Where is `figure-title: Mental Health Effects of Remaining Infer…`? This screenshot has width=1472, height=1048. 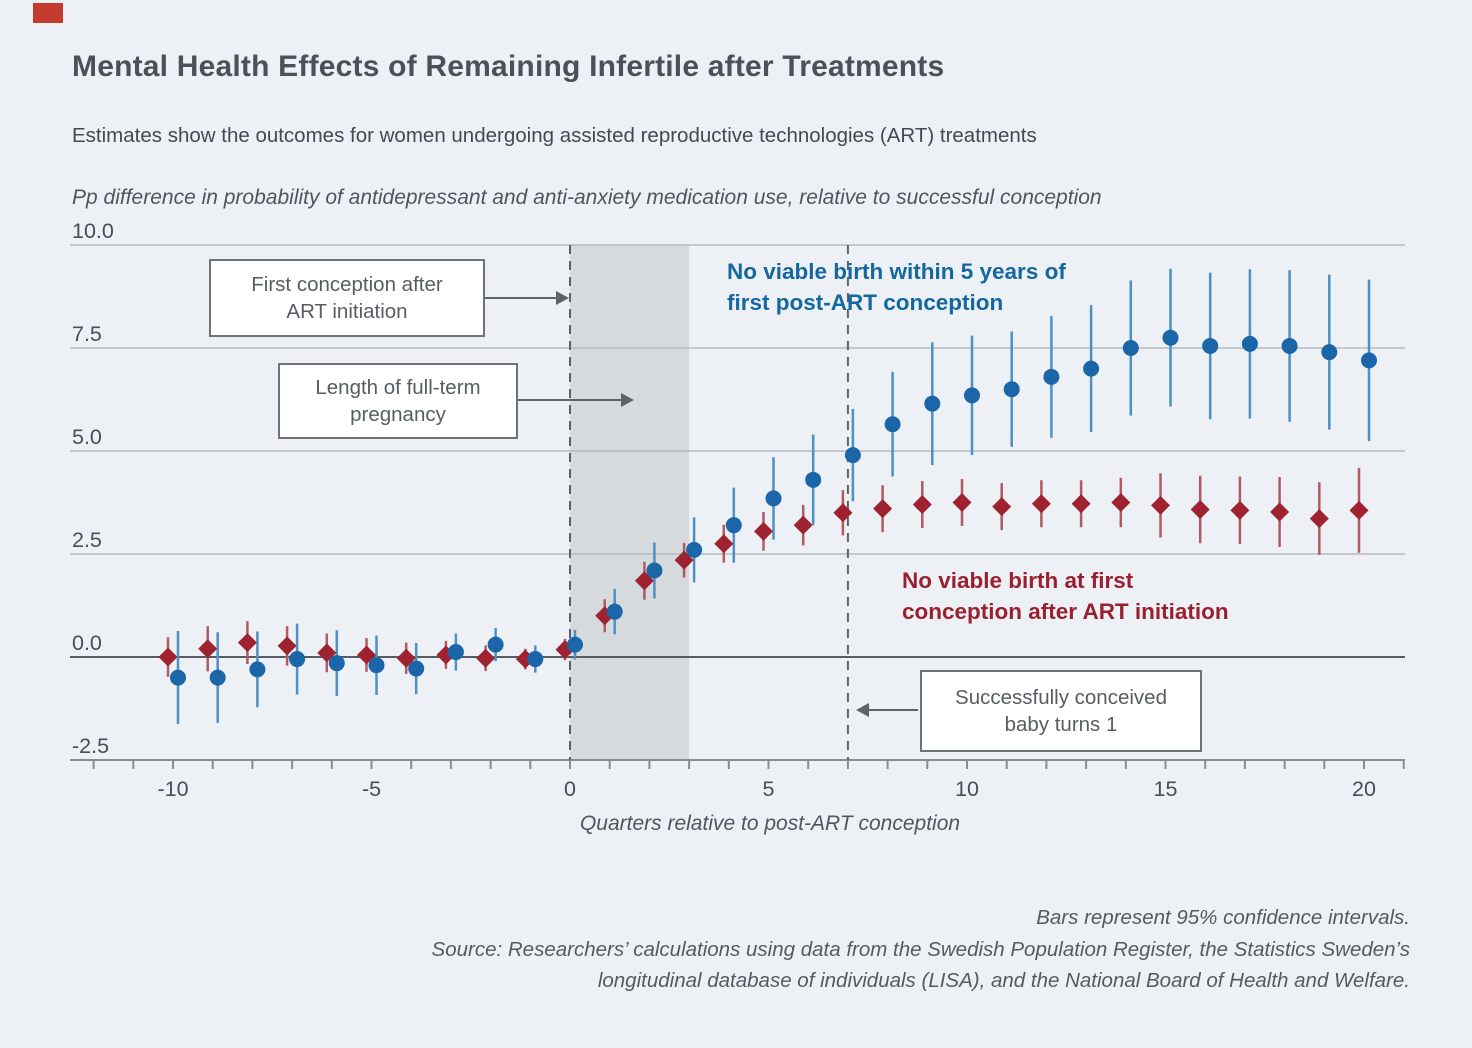
figure-title: Mental Health Effects of Remaining Infer… is located at coordinates (508, 66).